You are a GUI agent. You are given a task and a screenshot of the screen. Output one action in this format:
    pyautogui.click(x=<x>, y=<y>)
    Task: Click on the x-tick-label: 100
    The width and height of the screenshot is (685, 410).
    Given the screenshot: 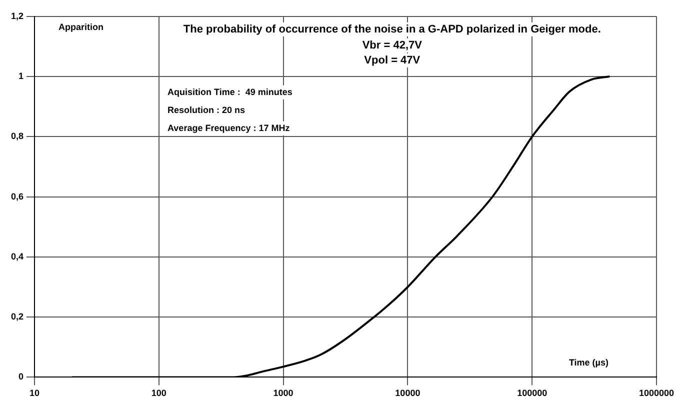 What is the action you would take?
    pyautogui.click(x=158, y=393)
    